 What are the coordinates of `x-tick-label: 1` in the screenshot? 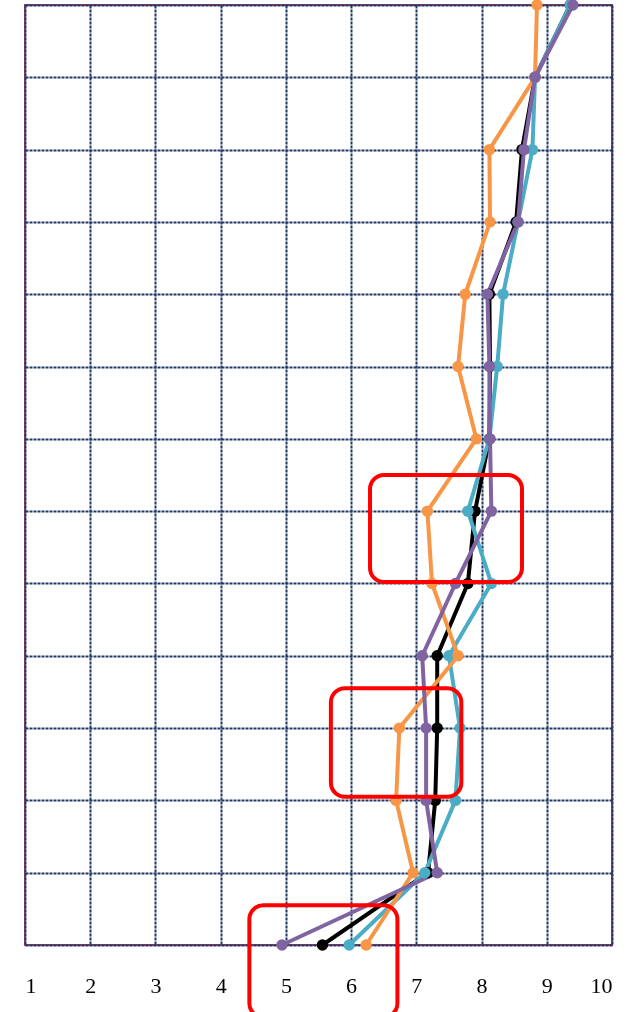 It's located at (31, 985).